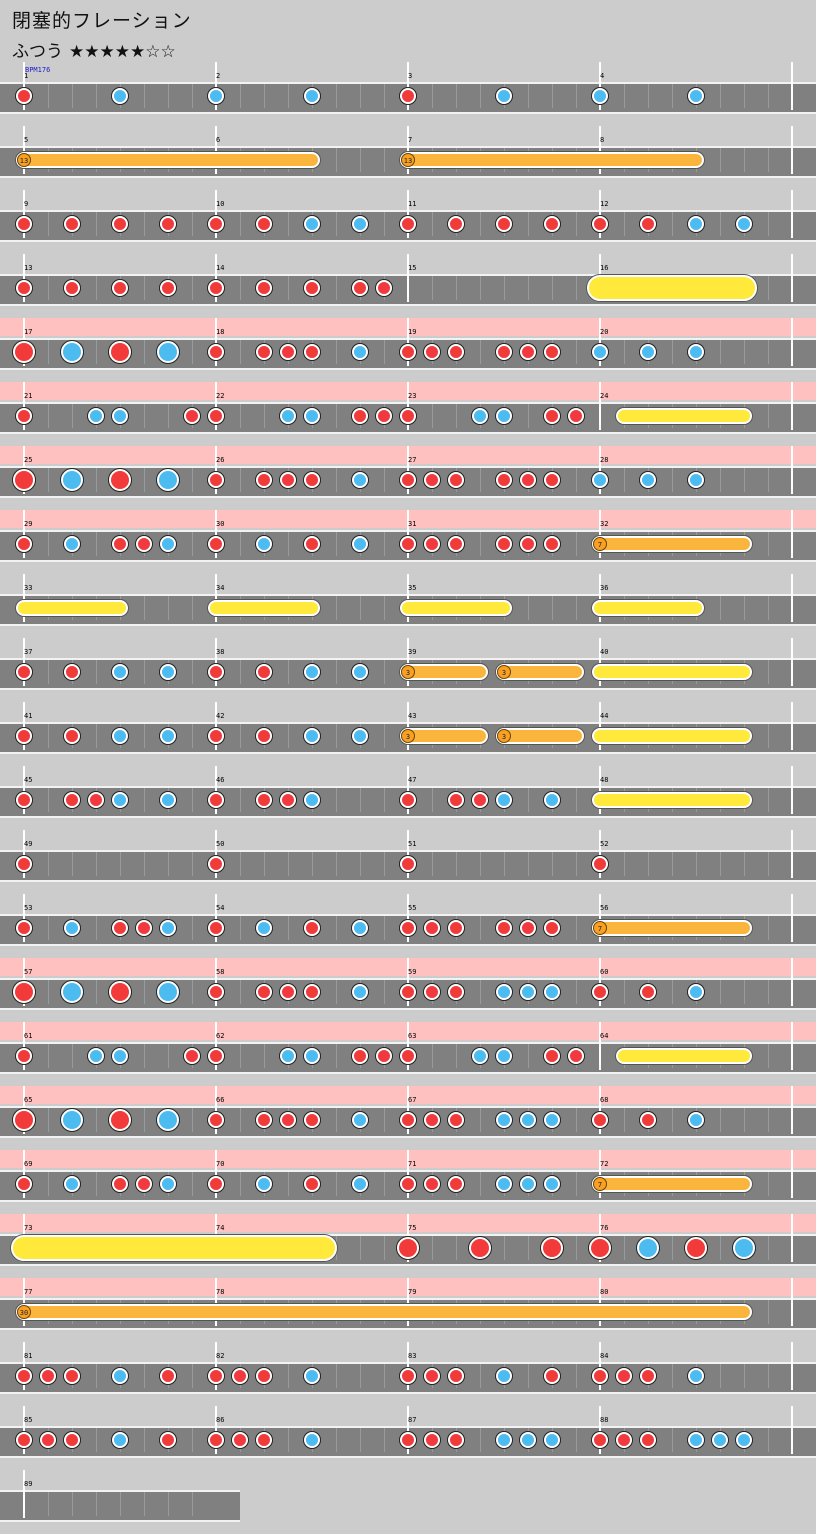  What do you see at coordinates (220, 1100) in the screenshot?
I see `measure-number: 66` at bounding box center [220, 1100].